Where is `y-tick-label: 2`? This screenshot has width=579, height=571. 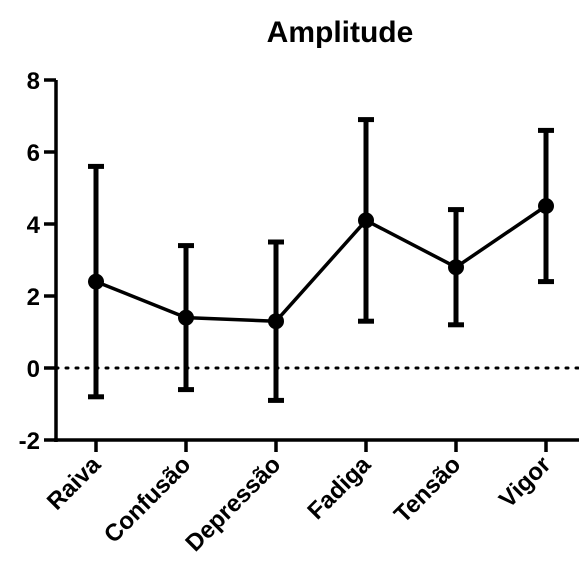
y-tick-label: 2 is located at coordinates (33, 297).